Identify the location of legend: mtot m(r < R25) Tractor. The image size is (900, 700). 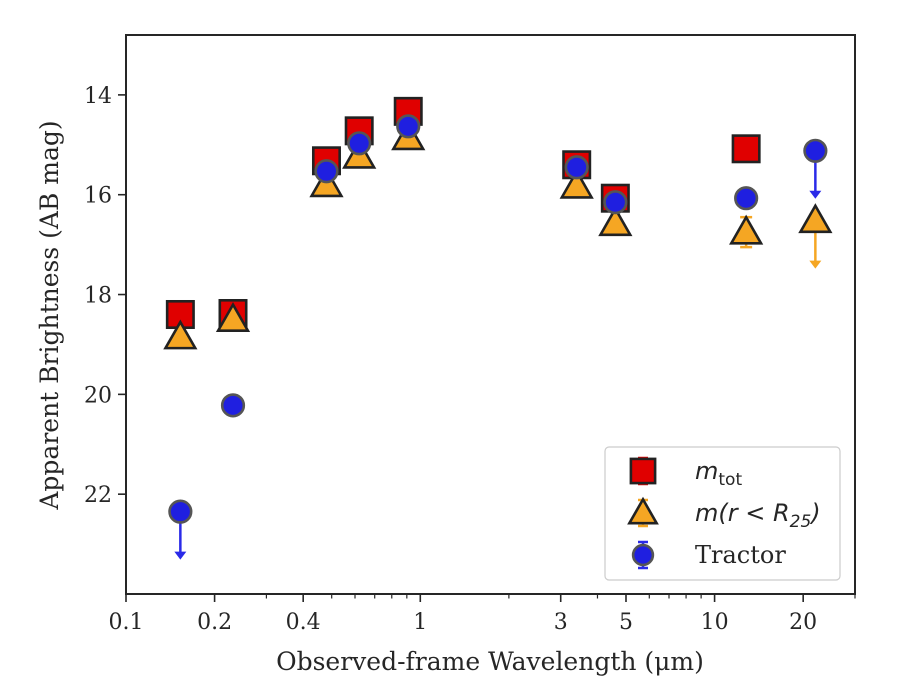
(722, 513).